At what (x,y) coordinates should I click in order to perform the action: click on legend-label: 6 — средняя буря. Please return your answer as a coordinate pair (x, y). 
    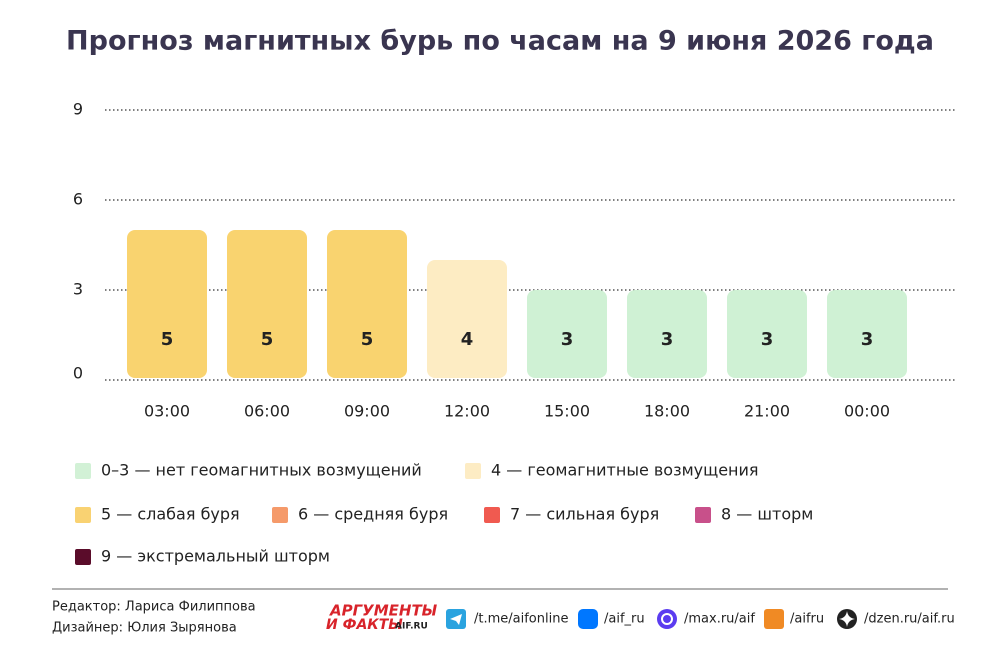
    Looking at the image, I should click on (373, 514).